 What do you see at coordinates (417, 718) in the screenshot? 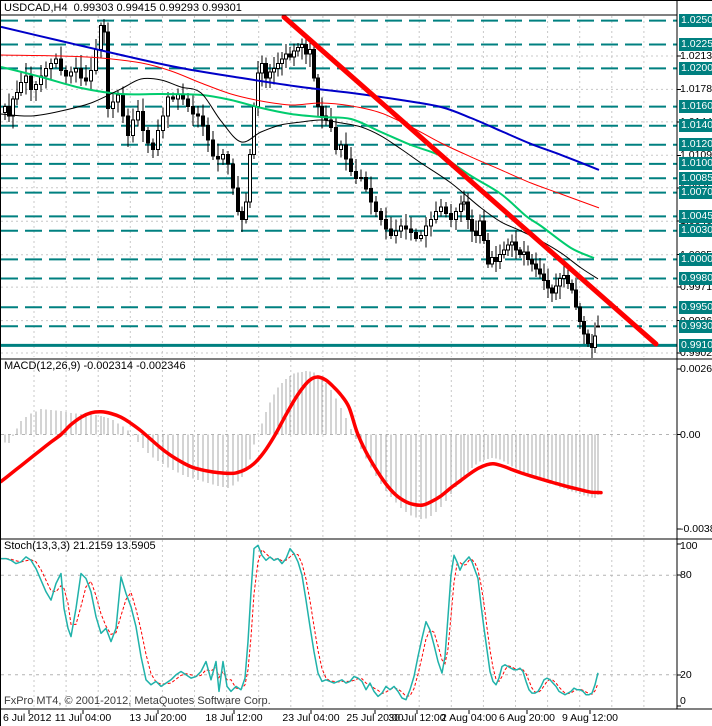
I see `time-label: 30 Jul 12:00` at bounding box center [417, 718].